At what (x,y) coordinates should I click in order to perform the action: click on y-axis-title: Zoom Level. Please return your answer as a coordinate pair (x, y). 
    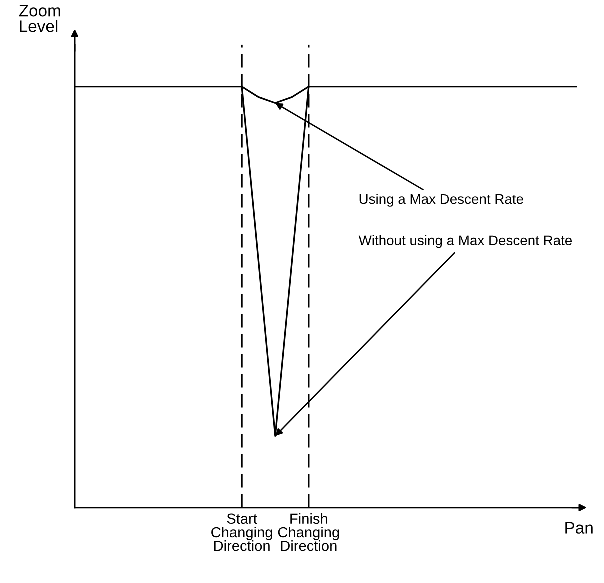
    Looking at the image, I should click on (39, 18).